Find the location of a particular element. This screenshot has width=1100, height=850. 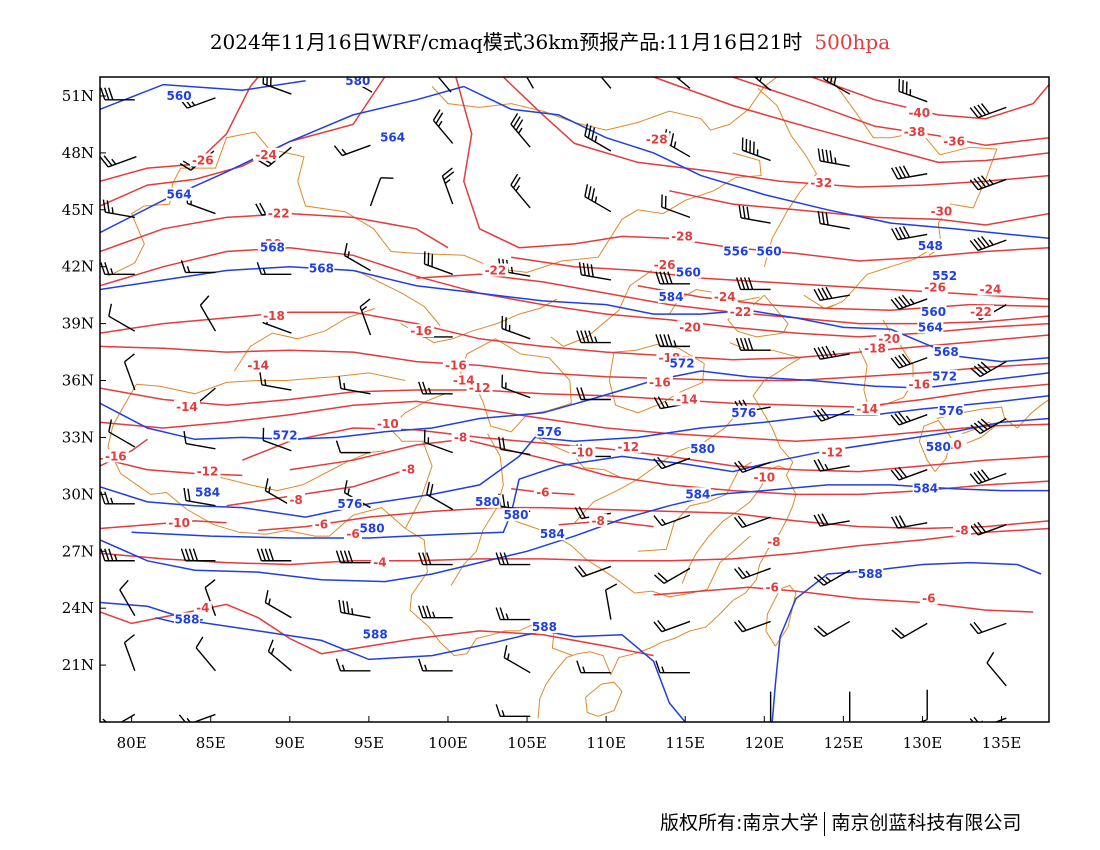

temperature-label: -28 is located at coordinates (682, 236).